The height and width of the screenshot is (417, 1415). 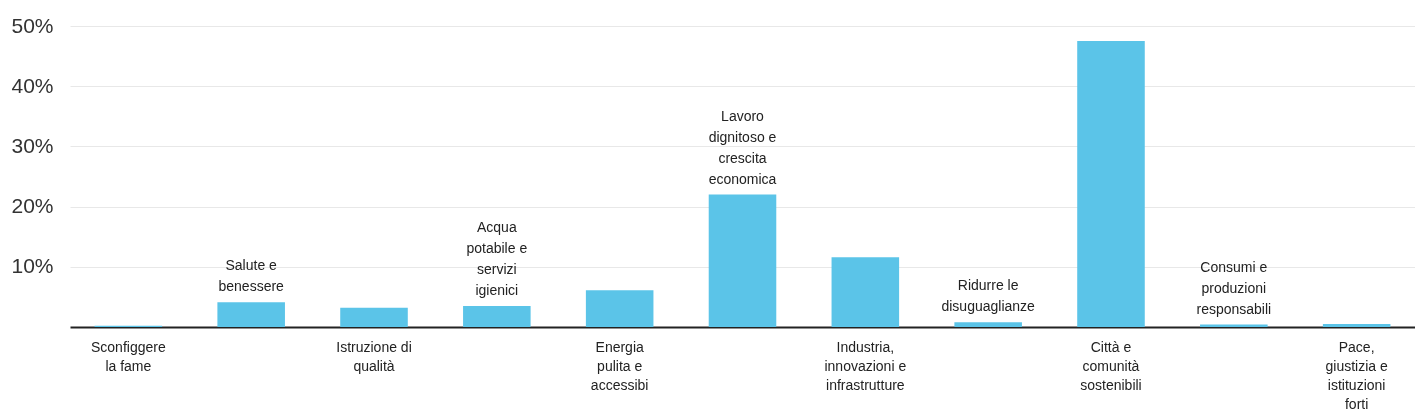 I want to click on x-tick-label: Città e comunità sostenibili, so click(x=1111, y=366).